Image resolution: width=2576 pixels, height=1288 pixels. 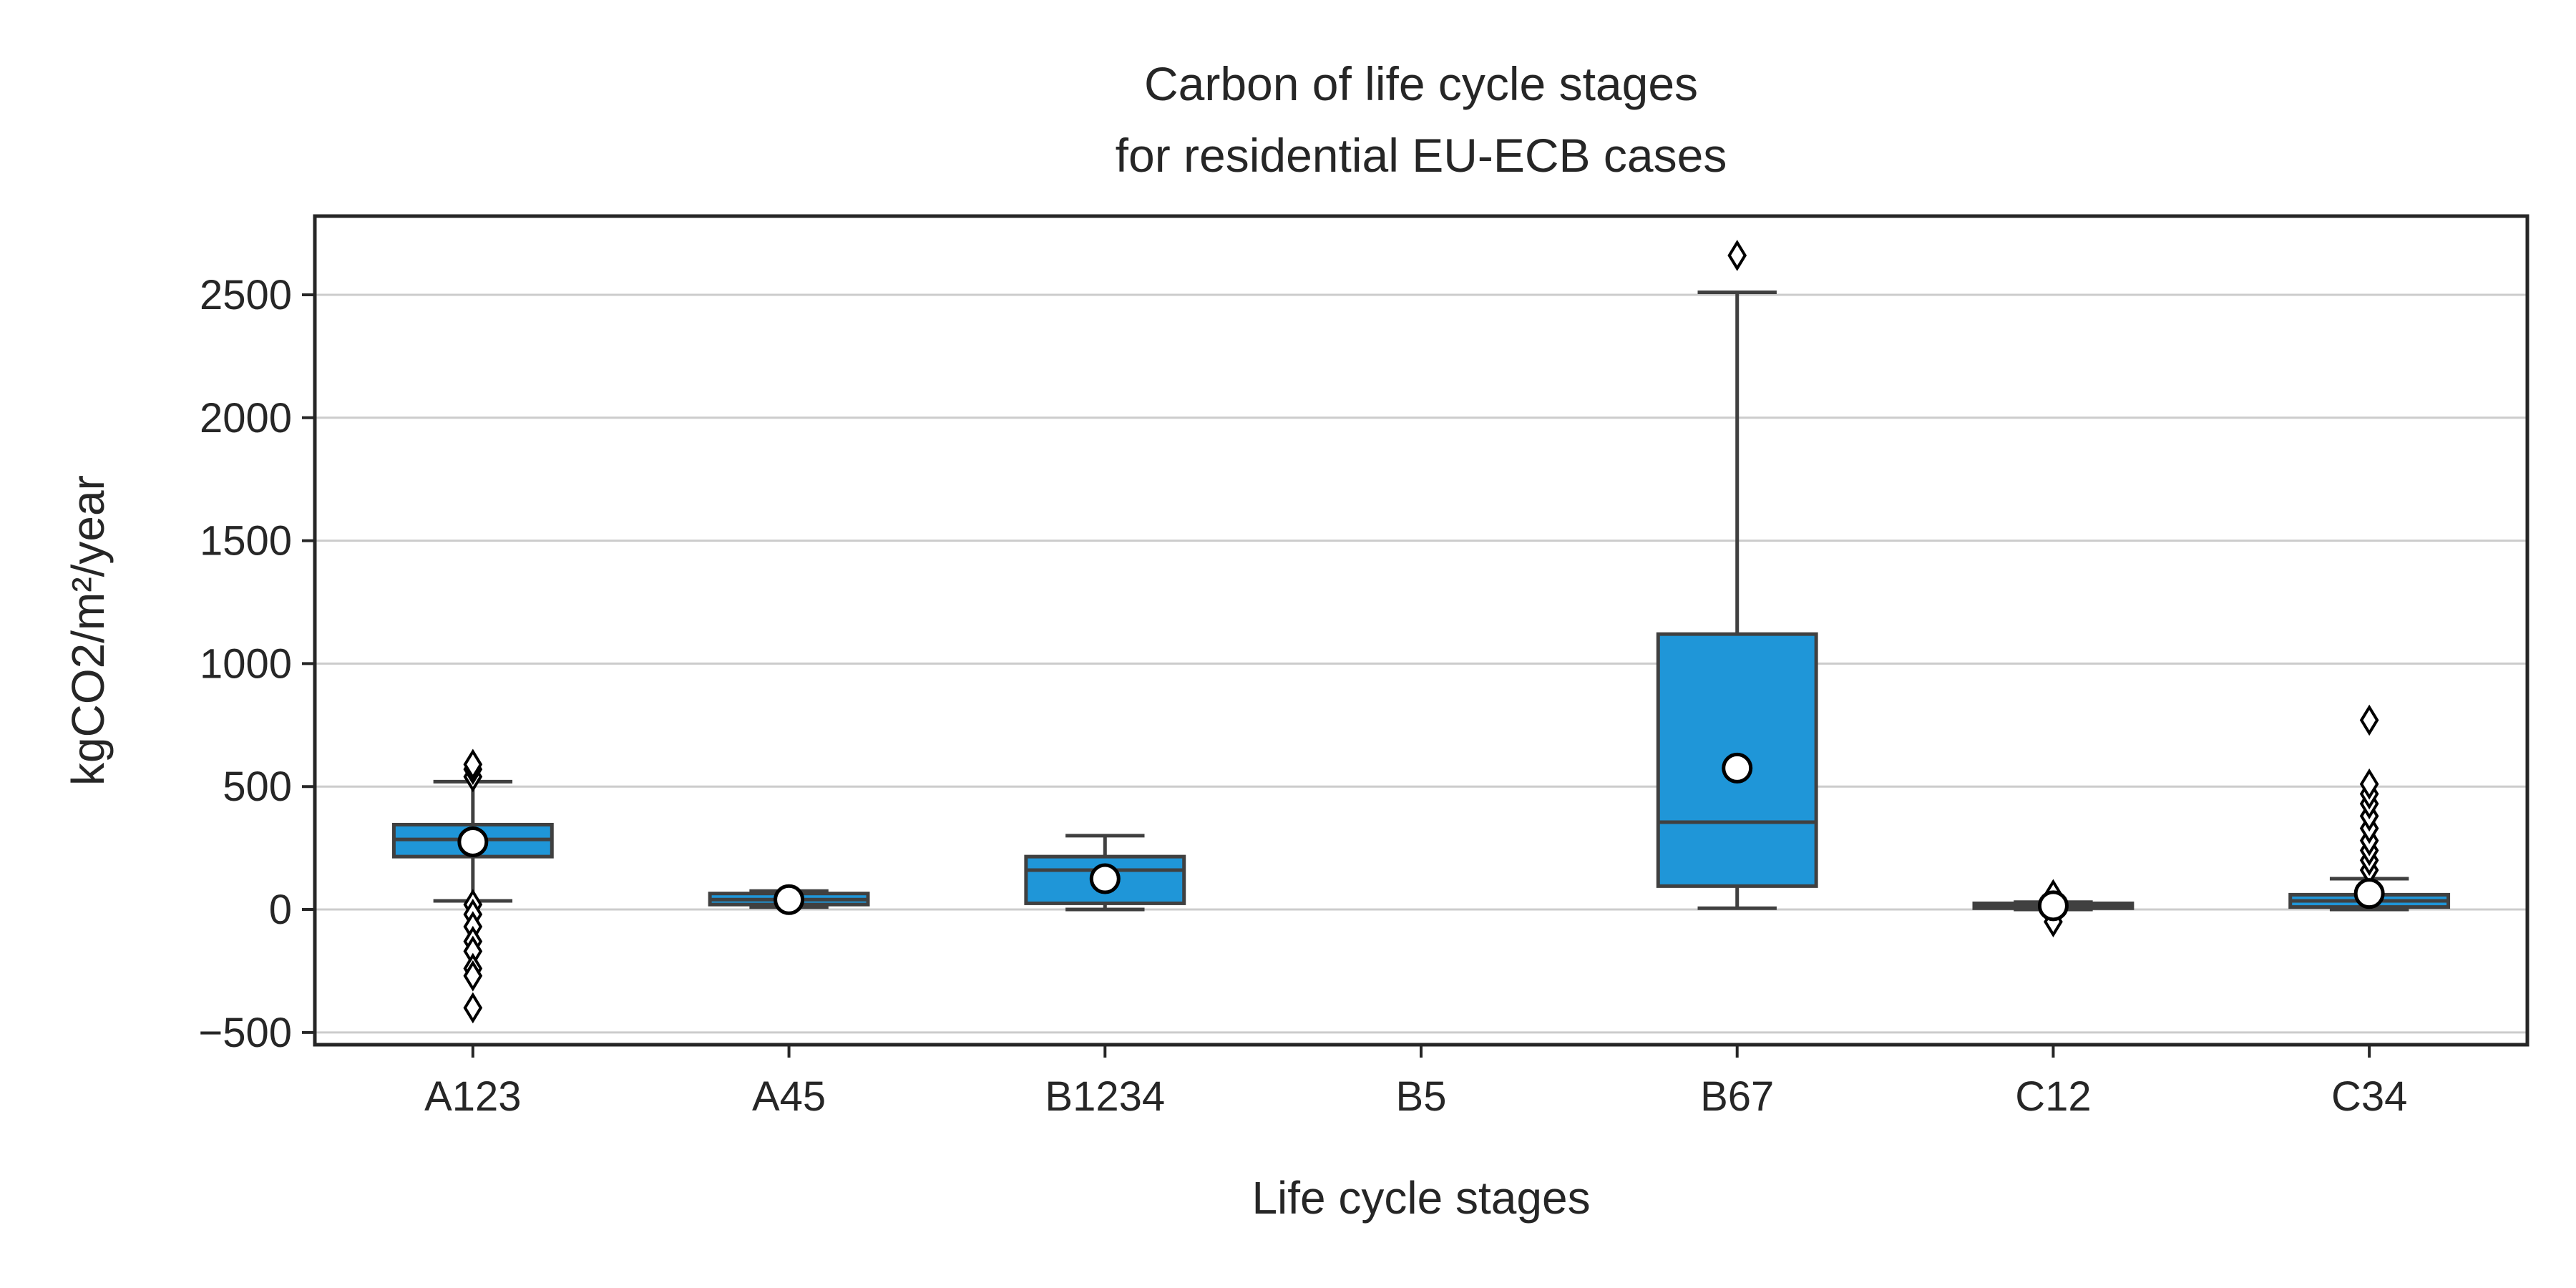 I want to click on y-tick-label: −500, so click(x=245, y=1033).